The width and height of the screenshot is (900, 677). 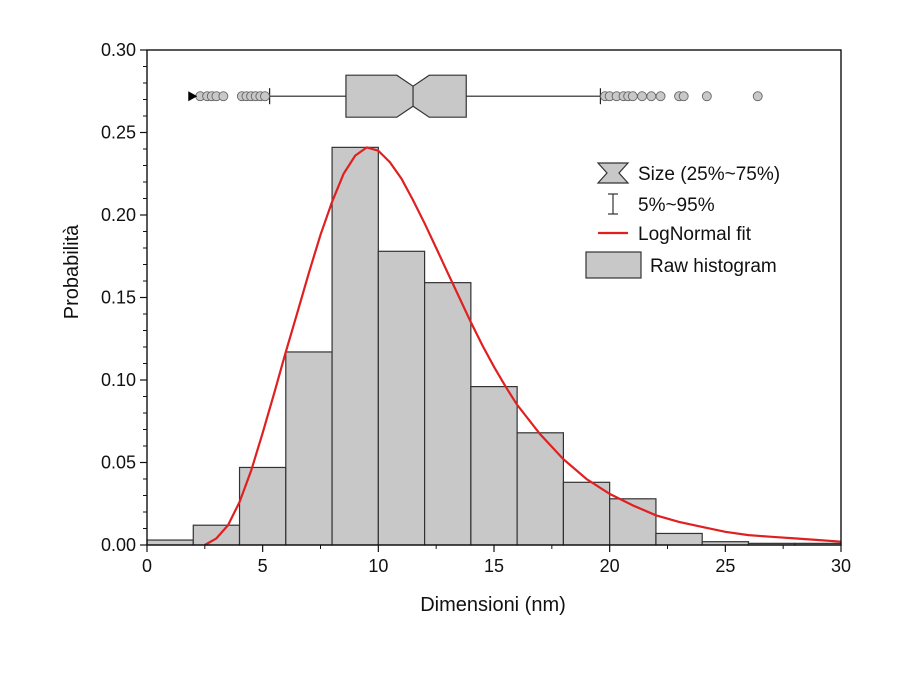 I want to click on y-tick-label: 0.20, so click(x=118, y=215).